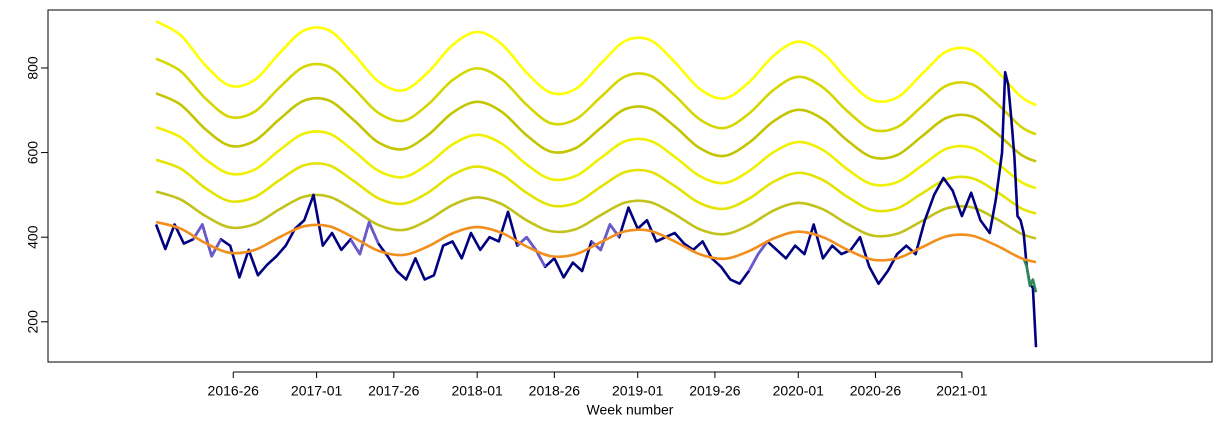  What do you see at coordinates (715, 391) in the screenshot?
I see `x-tick-label: 2019-26` at bounding box center [715, 391].